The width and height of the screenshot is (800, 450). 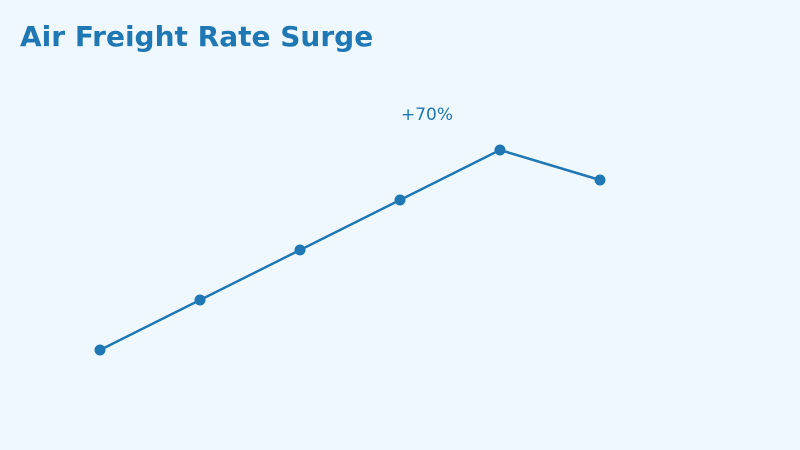 I want to click on annotation-label: +70%, so click(x=427, y=115).